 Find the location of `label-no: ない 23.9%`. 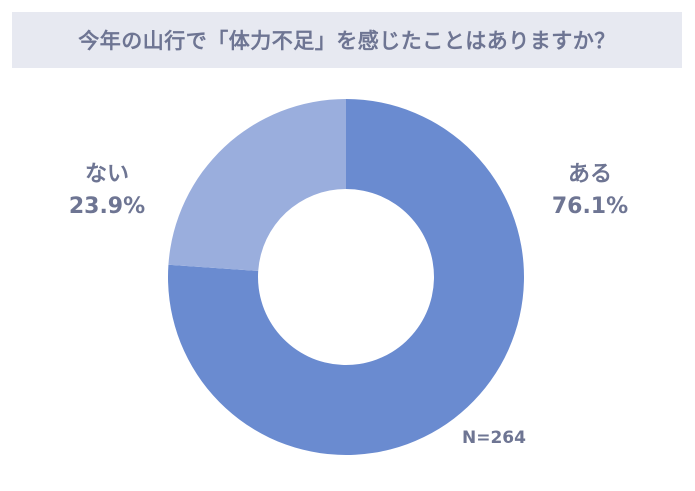

label-no: ない 23.9% is located at coordinates (107, 192).